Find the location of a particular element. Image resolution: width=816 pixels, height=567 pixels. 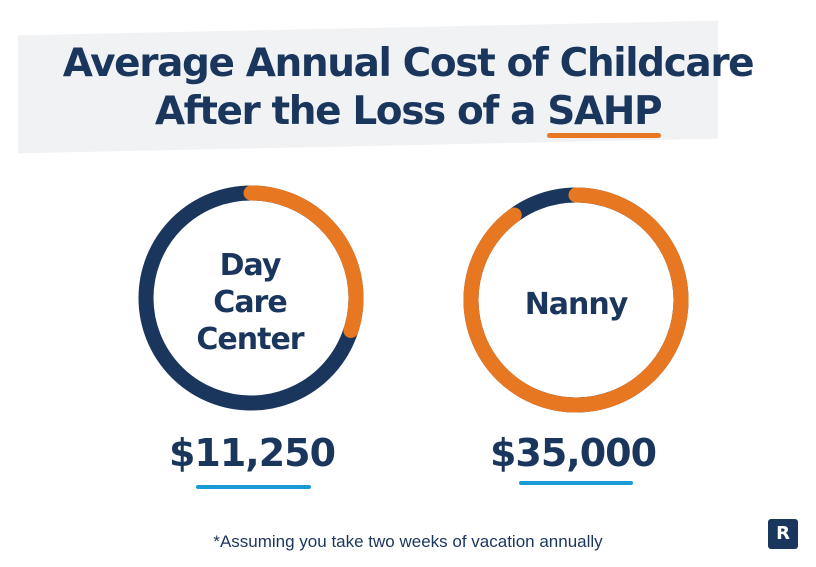

ring-segment-nanny is located at coordinates (576, 300).